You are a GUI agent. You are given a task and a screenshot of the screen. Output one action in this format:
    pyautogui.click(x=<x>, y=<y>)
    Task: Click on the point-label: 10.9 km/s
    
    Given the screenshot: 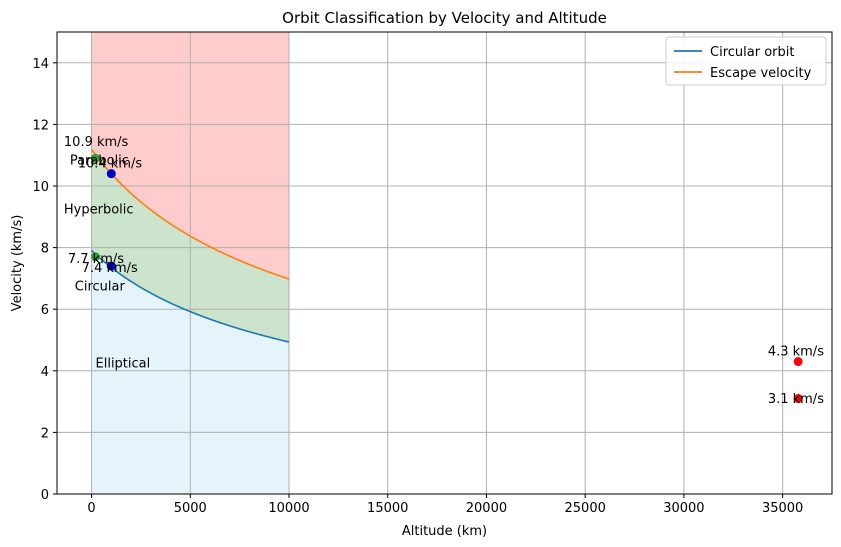 What is the action you would take?
    pyautogui.click(x=96, y=142)
    